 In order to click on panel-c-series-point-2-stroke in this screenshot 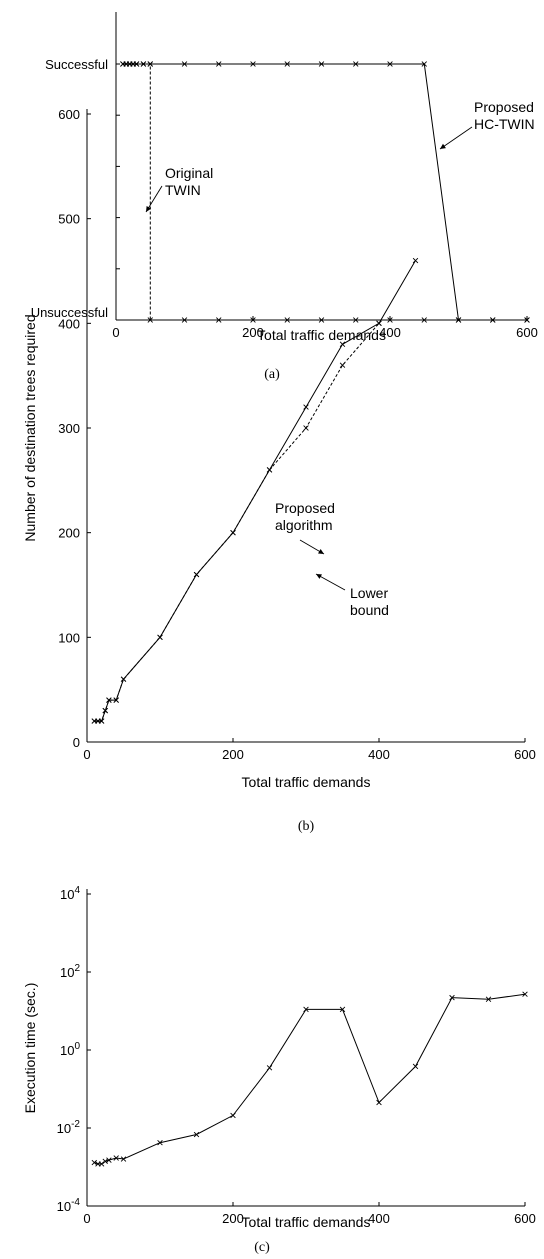, I will do `click(101, 1164)`.